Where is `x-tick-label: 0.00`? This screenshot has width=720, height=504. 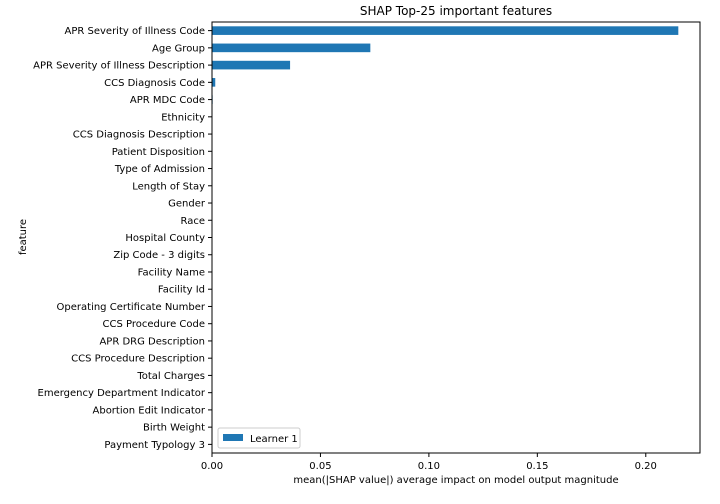 x-tick-label: 0.00 is located at coordinates (212, 466).